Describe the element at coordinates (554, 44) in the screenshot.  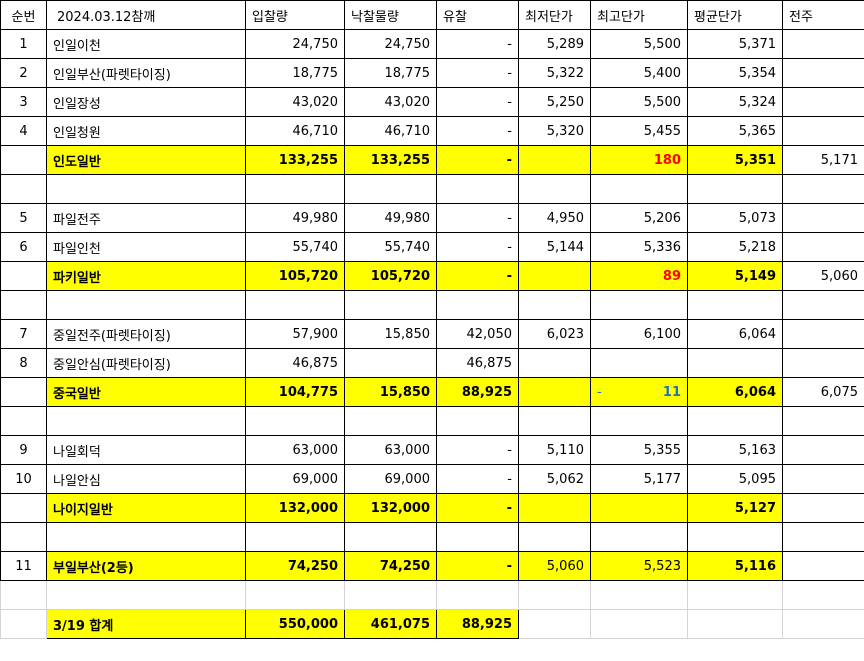
I see `min-price-cell: 5,289` at that location.